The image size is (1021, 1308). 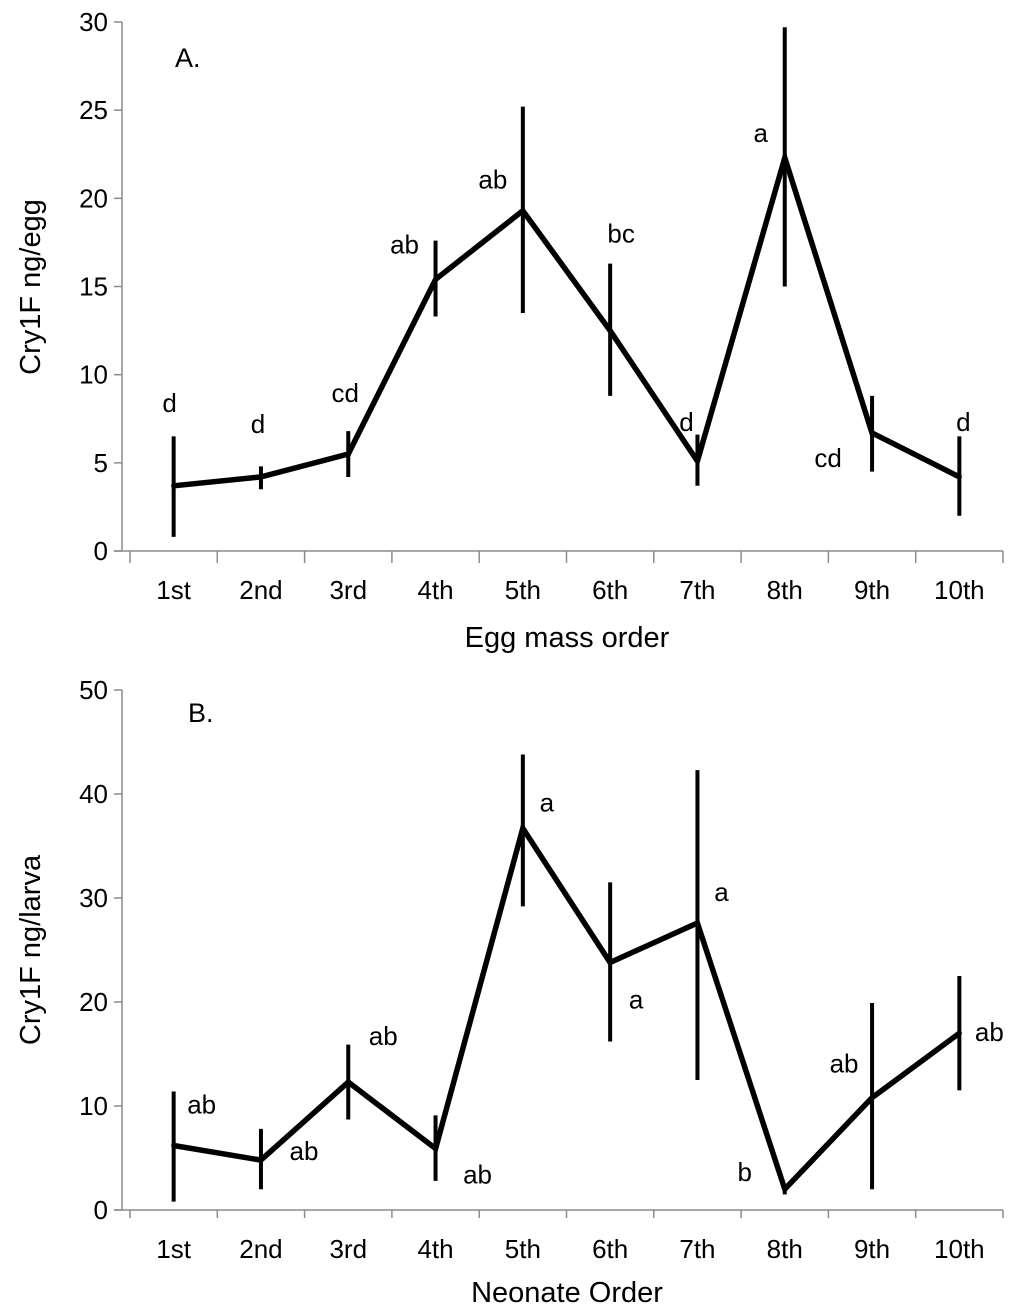 What do you see at coordinates (567, 638) in the screenshot?
I see `panel-a-x-axis-label: Egg mass order` at bounding box center [567, 638].